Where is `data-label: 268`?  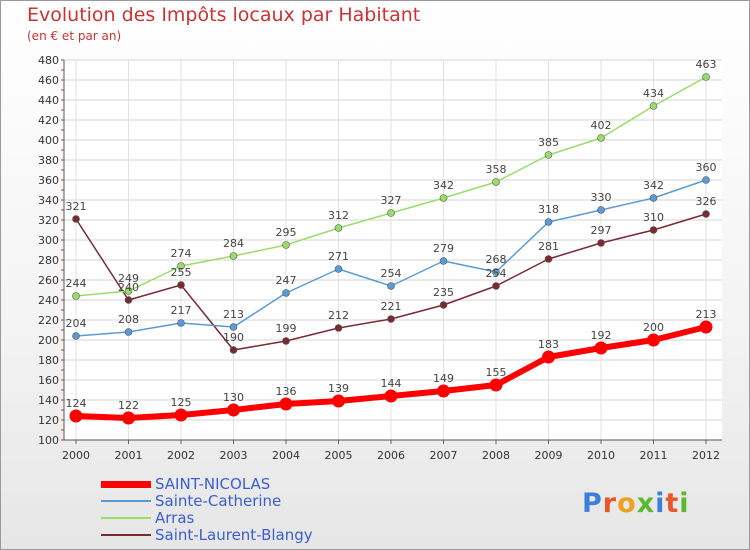
data-label: 268 is located at coordinates (496, 259).